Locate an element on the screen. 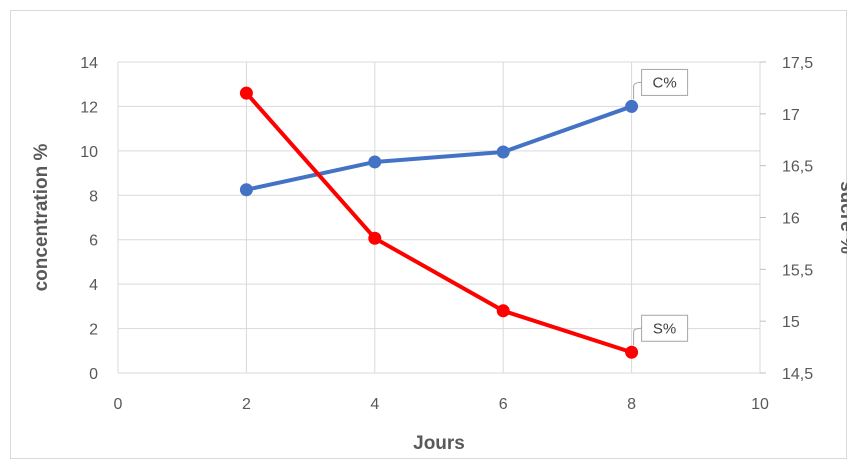 The image size is (847, 464). series-label: C% is located at coordinates (665, 82).